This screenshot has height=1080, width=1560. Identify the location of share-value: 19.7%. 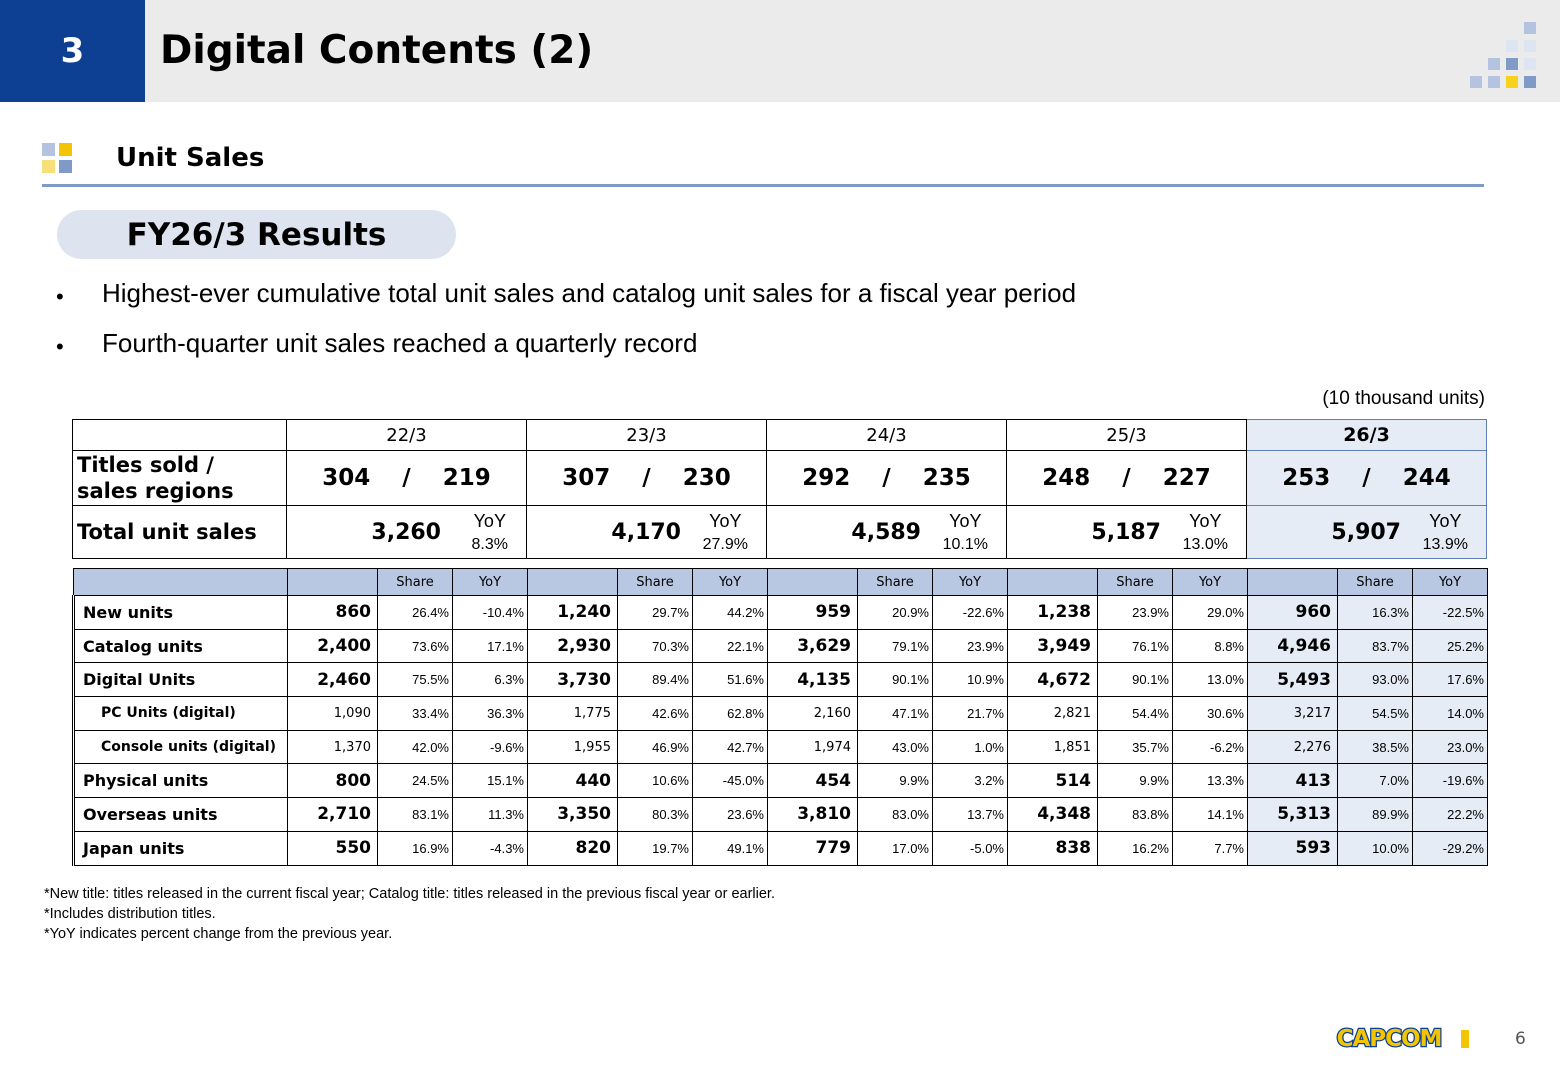
(655, 848).